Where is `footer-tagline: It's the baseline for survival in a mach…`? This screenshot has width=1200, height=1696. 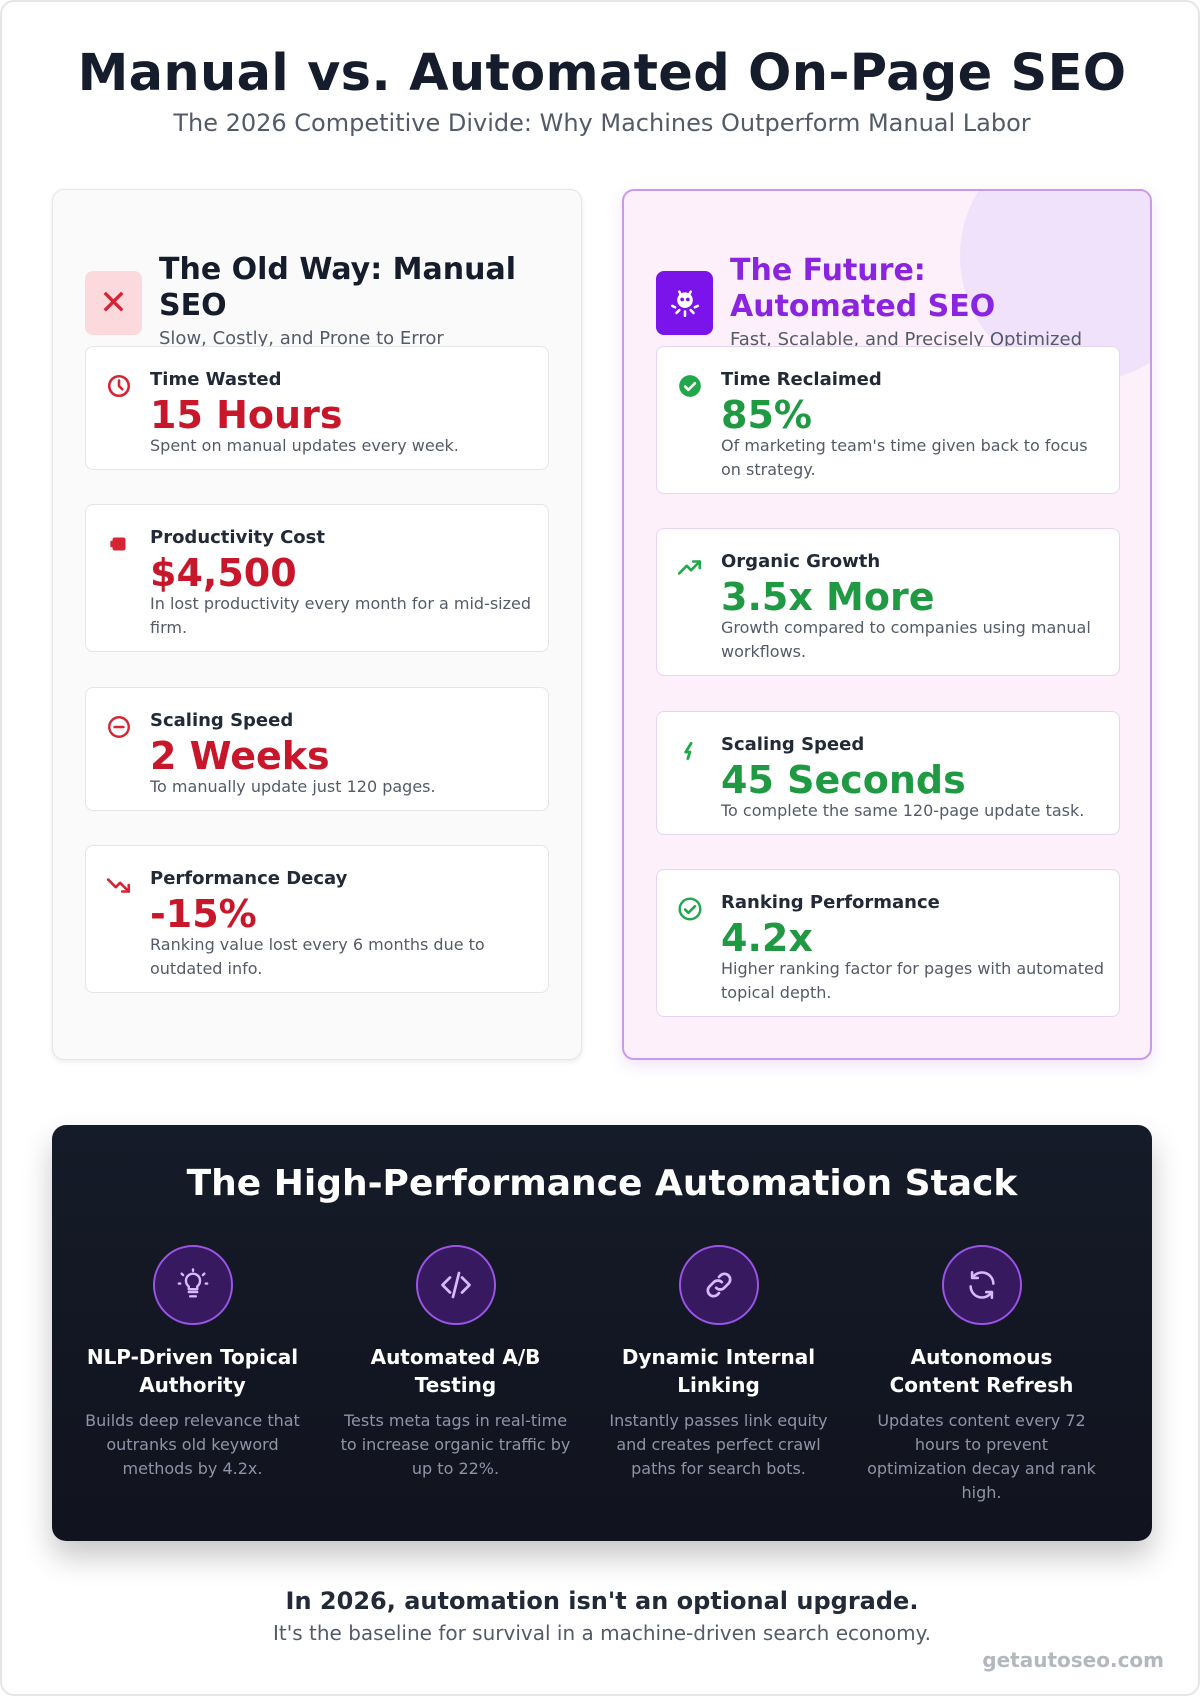 footer-tagline: It's the baseline for survival in a mach… is located at coordinates (602, 1633).